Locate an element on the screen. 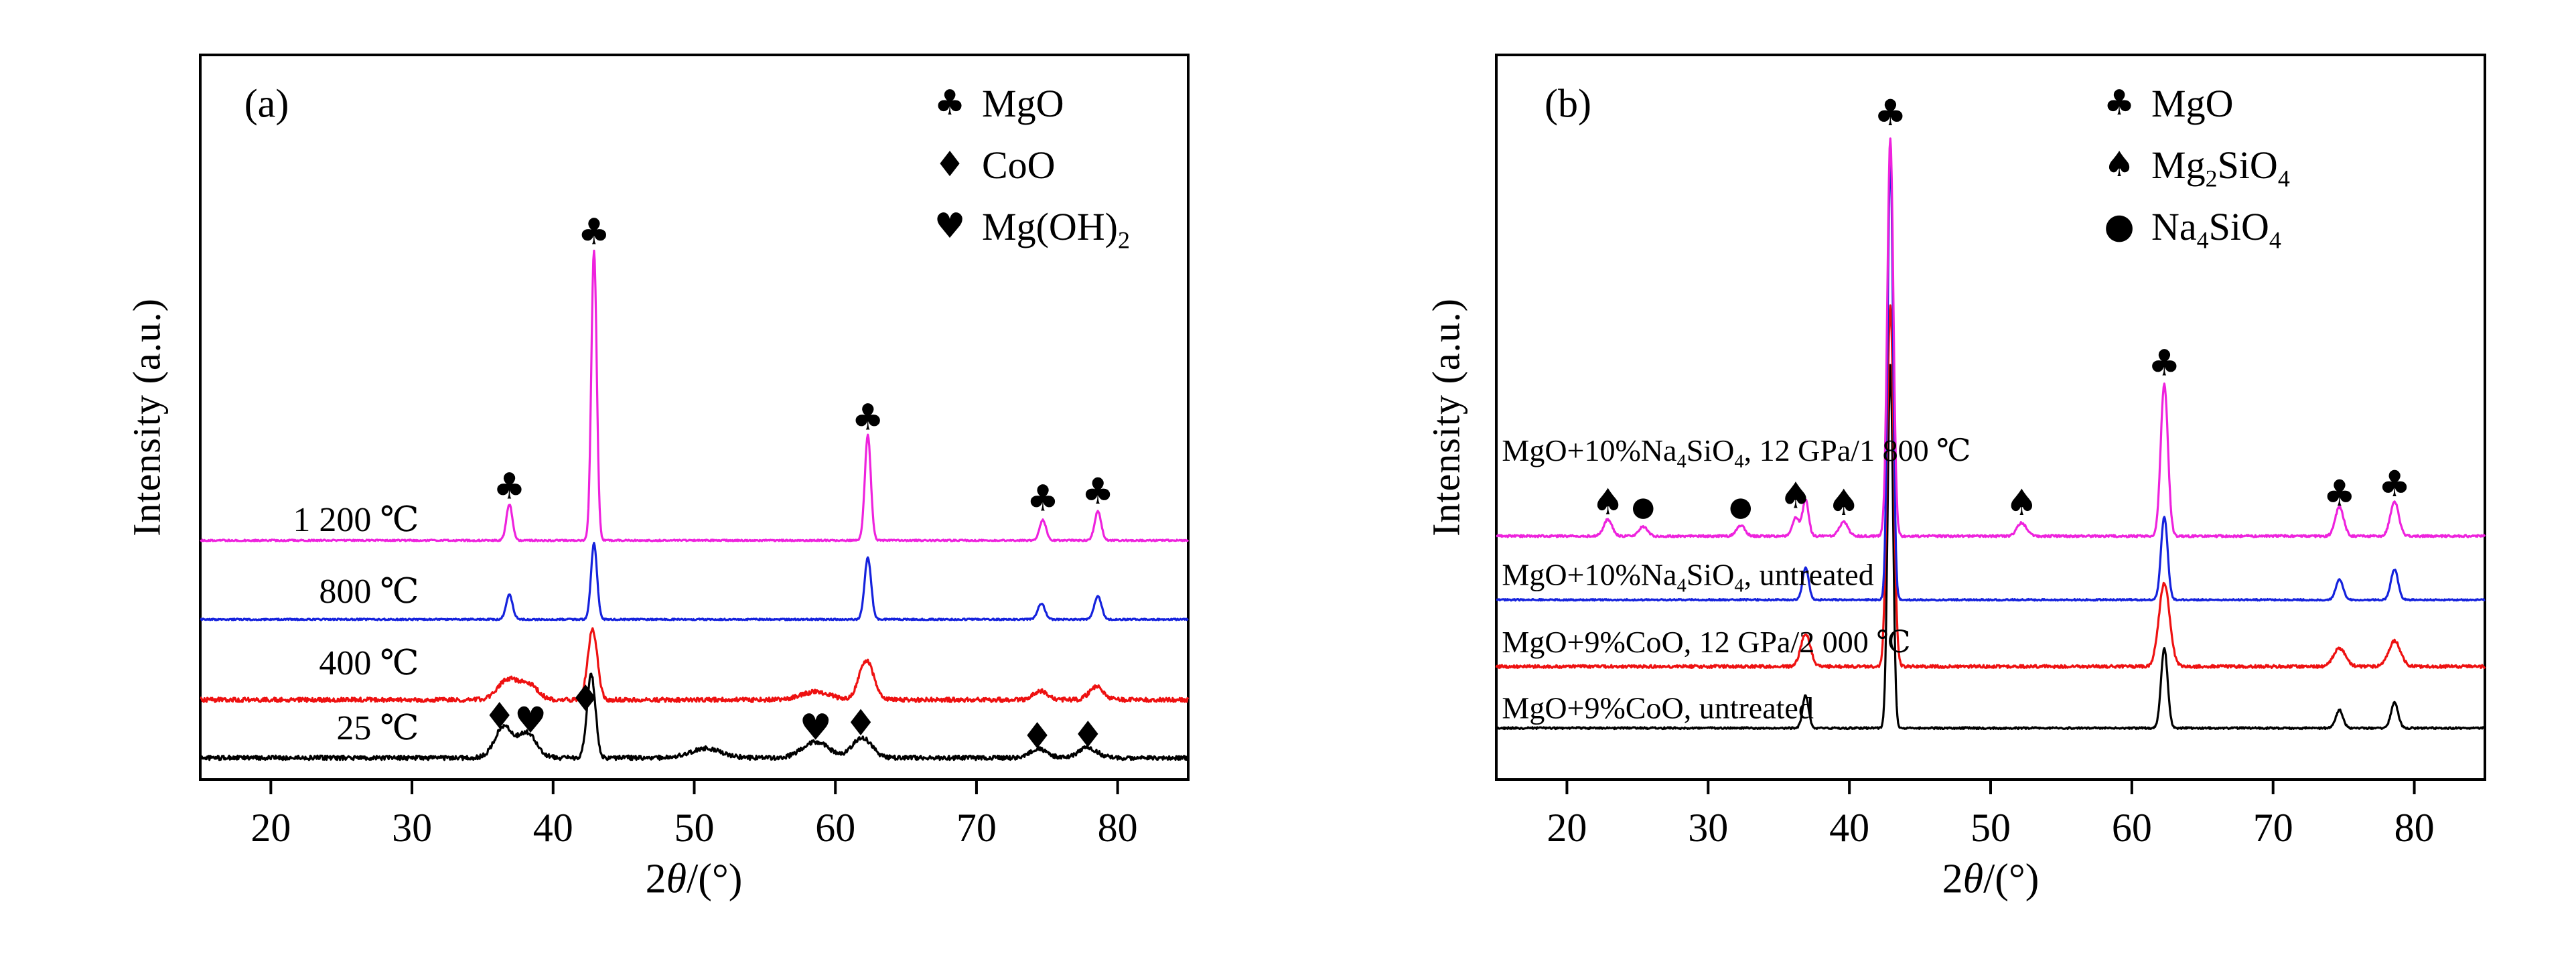 The height and width of the screenshot is (957, 2576). legend-item: ♠ Mg2SiO4 is located at coordinates (2194, 165).